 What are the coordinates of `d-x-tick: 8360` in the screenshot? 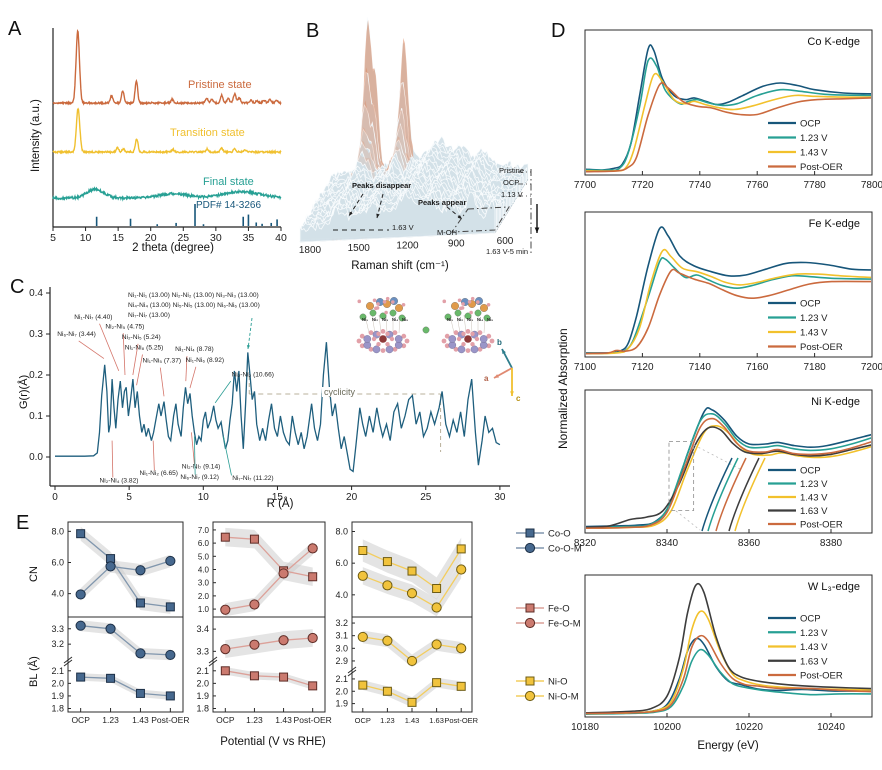 It's located at (749, 543).